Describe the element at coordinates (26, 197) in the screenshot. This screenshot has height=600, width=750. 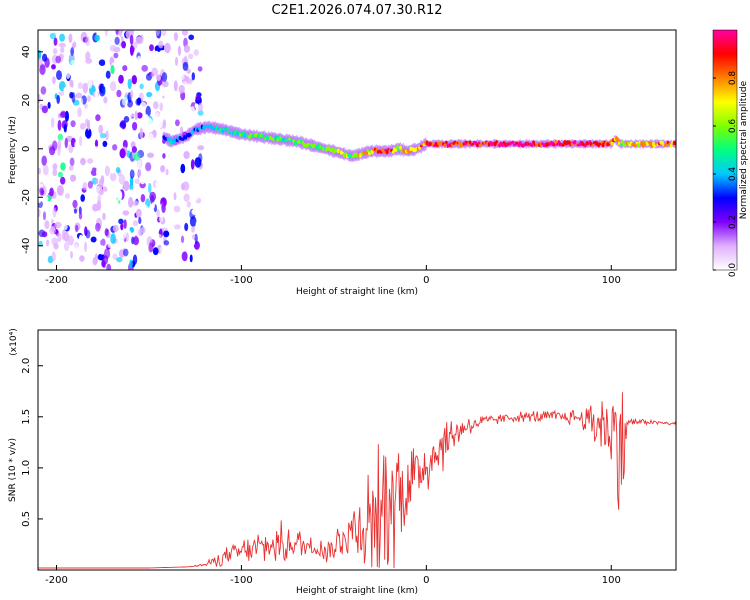
I see `y-tick-label: -20` at that location.